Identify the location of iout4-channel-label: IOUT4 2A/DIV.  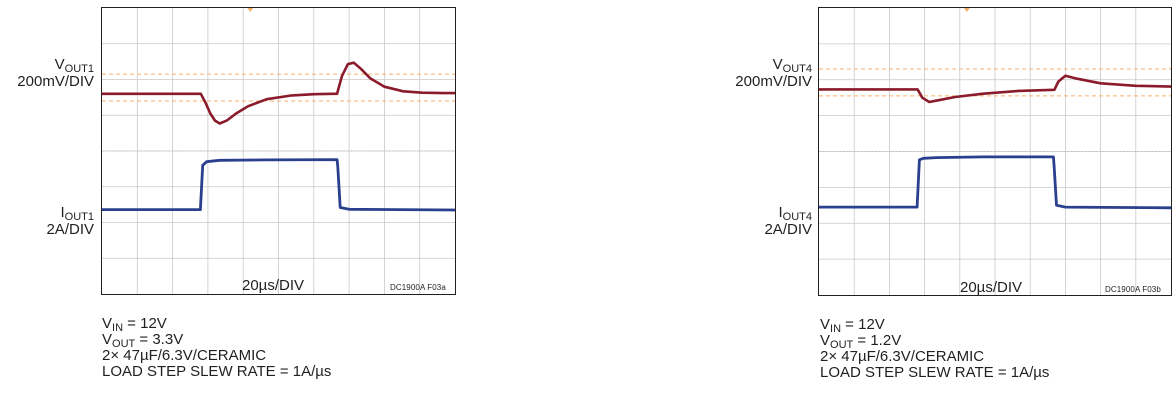
(756, 221).